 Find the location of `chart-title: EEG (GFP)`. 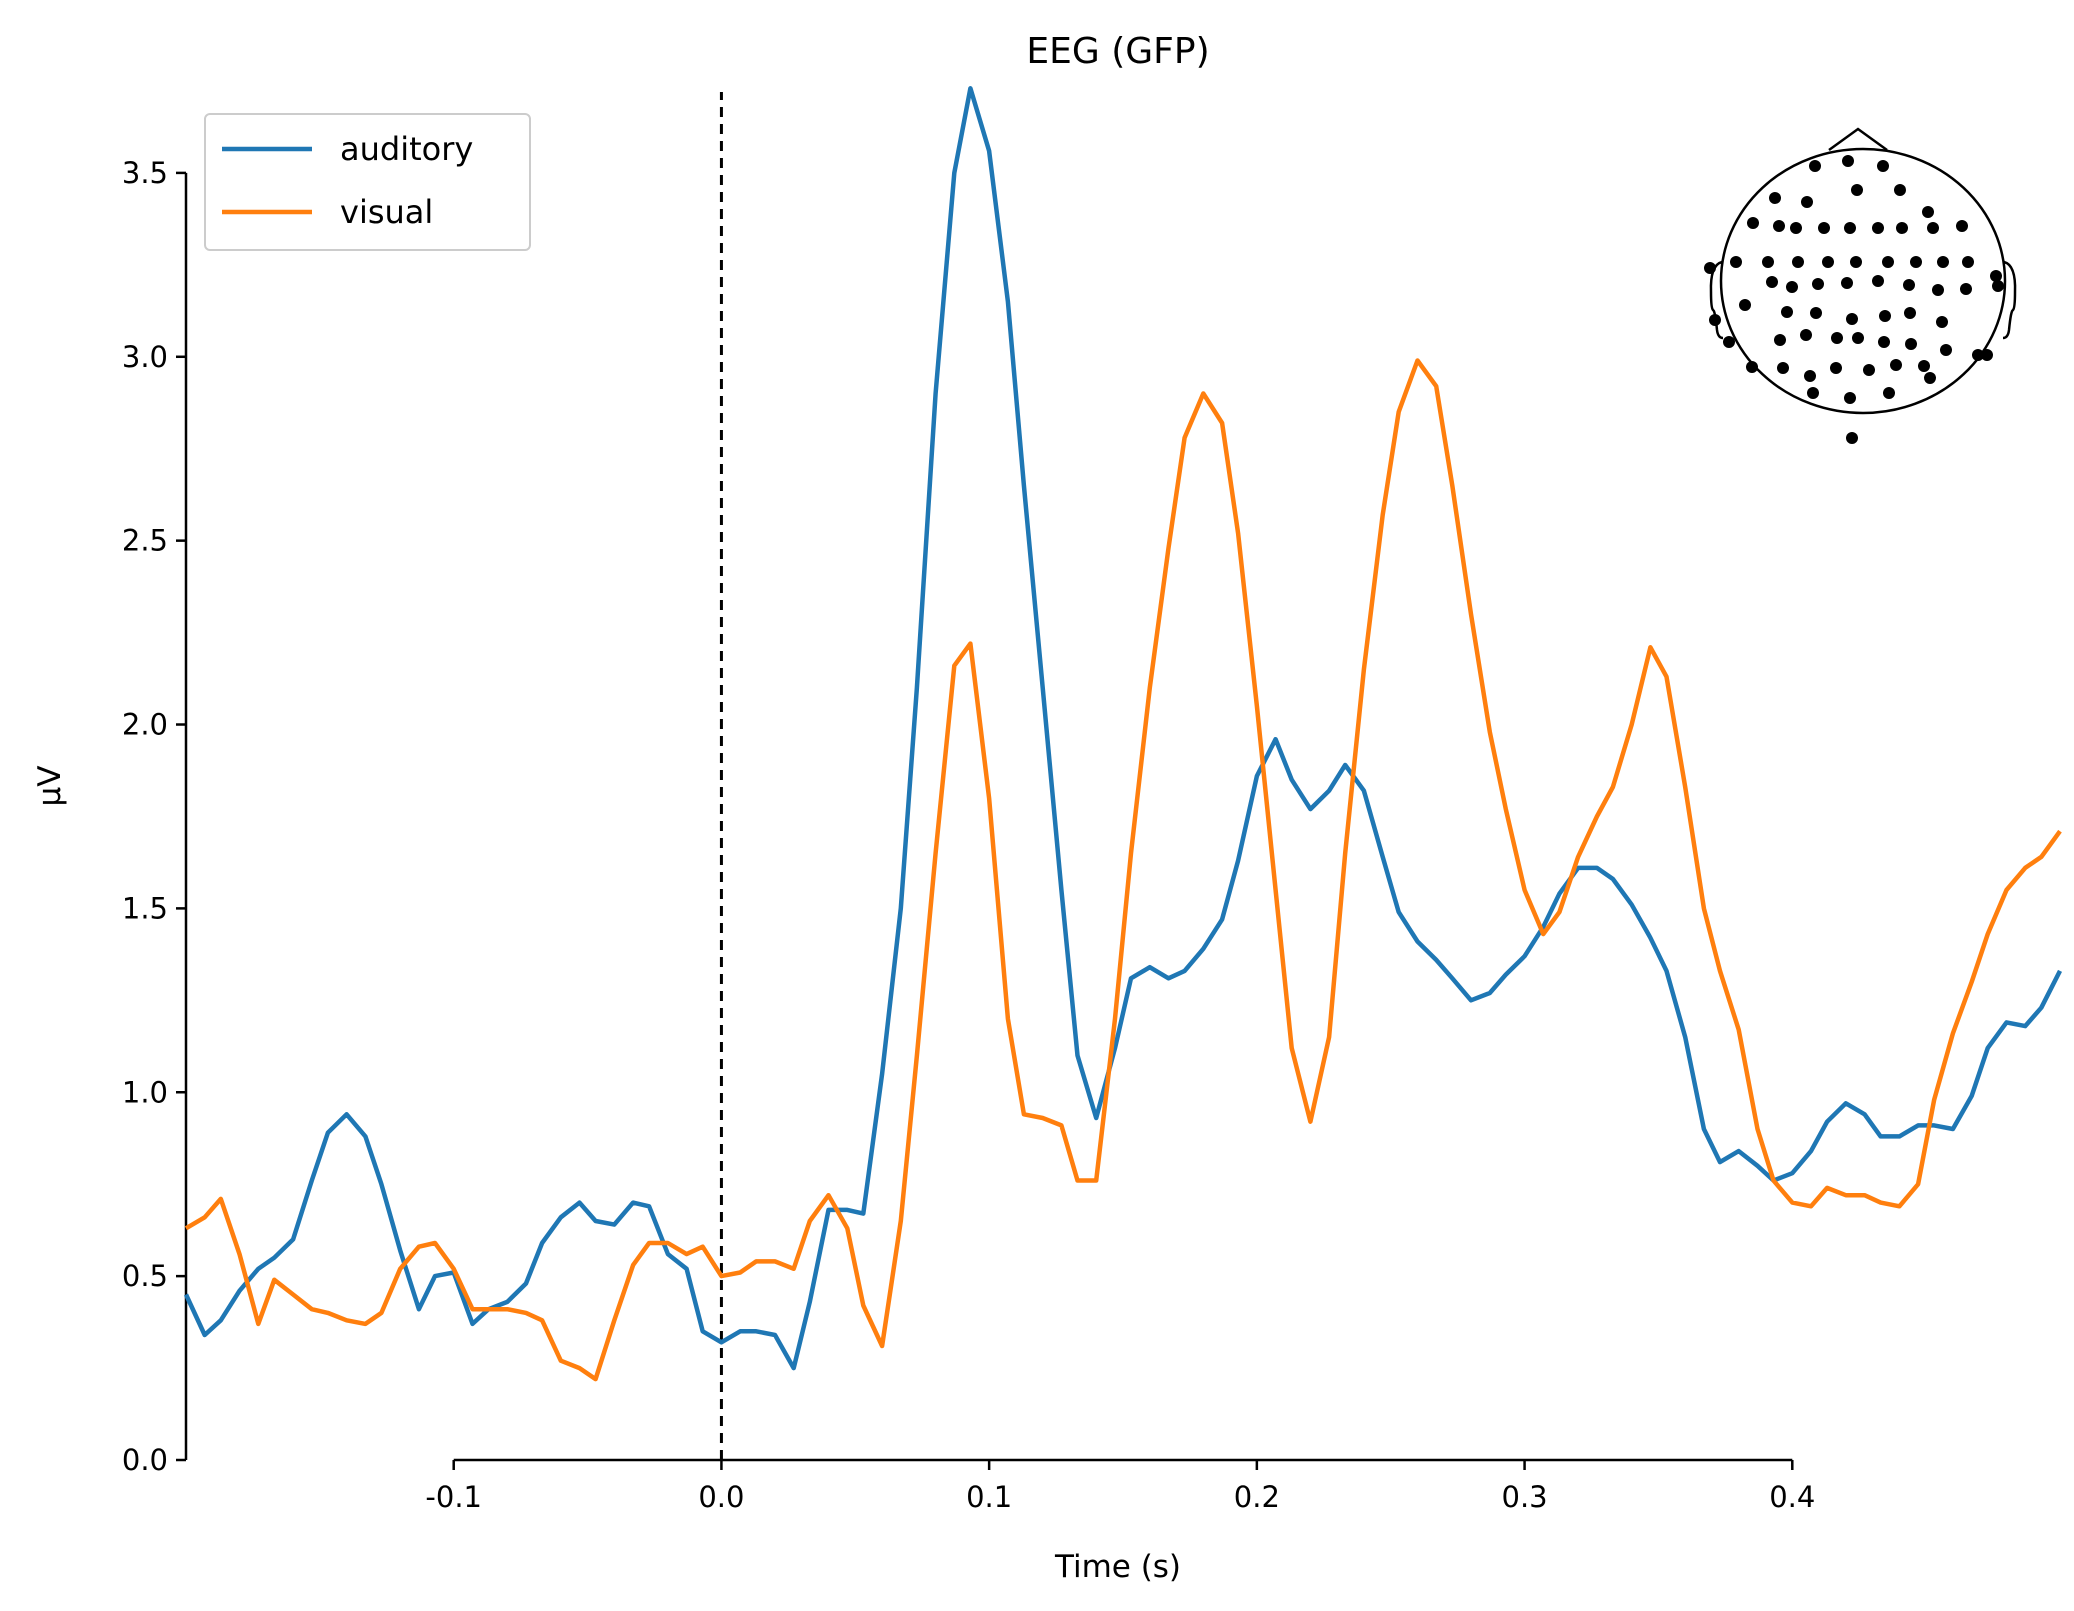

chart-title: EEG (GFP) is located at coordinates (1117, 51).